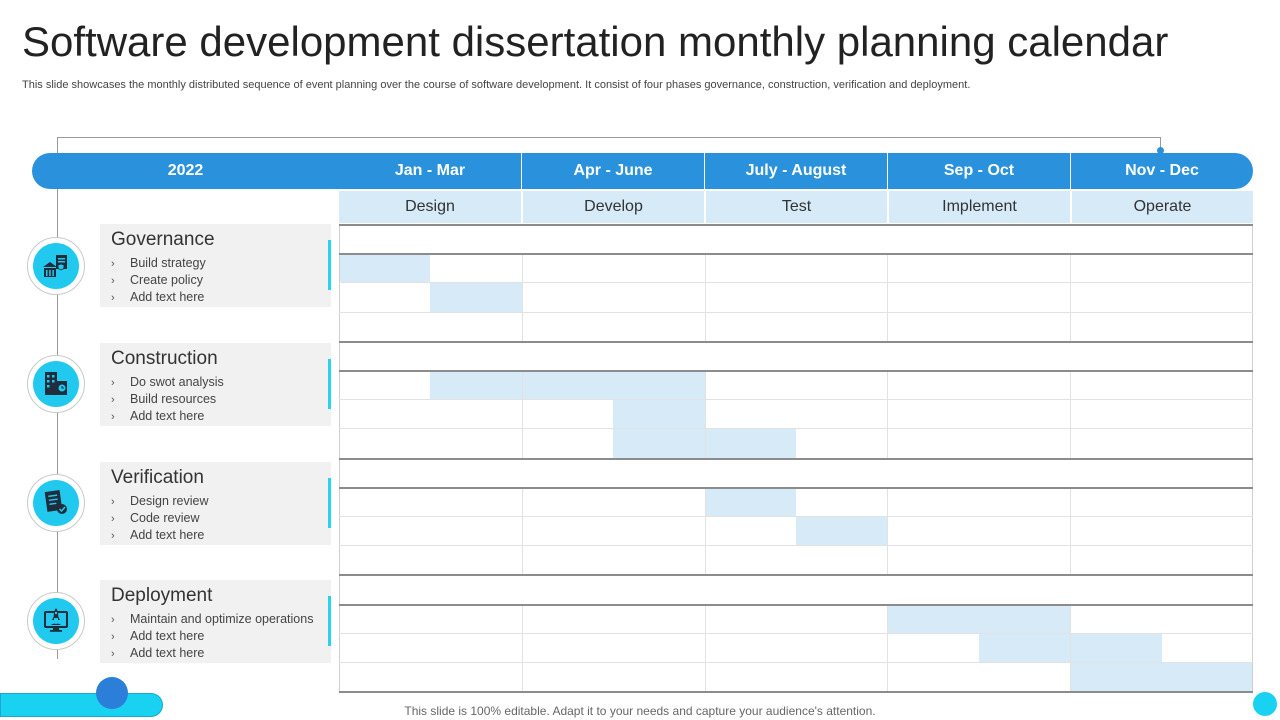 The width and height of the screenshot is (1280, 720). What do you see at coordinates (163, 239) in the screenshot?
I see `stage-title: Governance` at bounding box center [163, 239].